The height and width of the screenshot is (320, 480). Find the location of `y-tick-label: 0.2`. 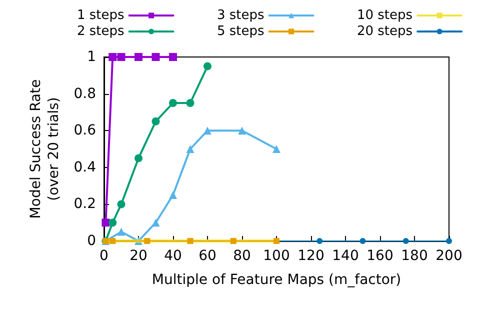

y-tick-label: 0.2 is located at coordinates (85, 204).